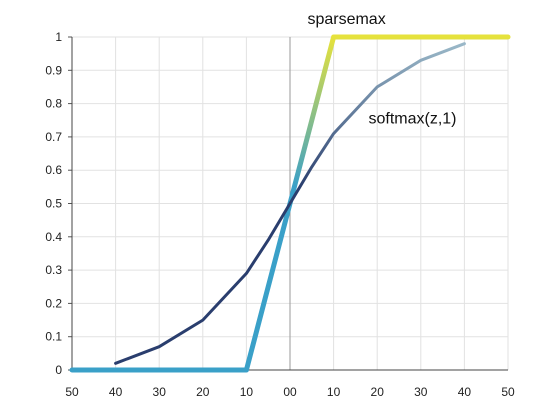  I want to click on x-tick-label: 00, so click(290, 392).